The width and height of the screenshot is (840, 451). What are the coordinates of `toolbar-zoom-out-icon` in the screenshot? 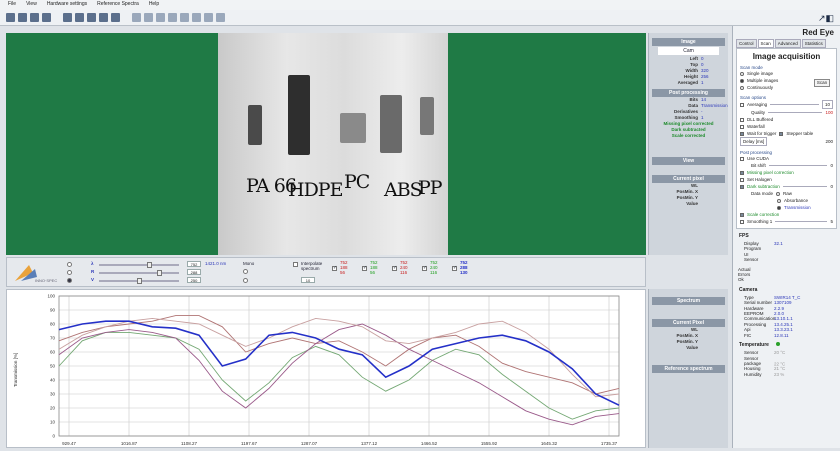 It's located at (148, 17).